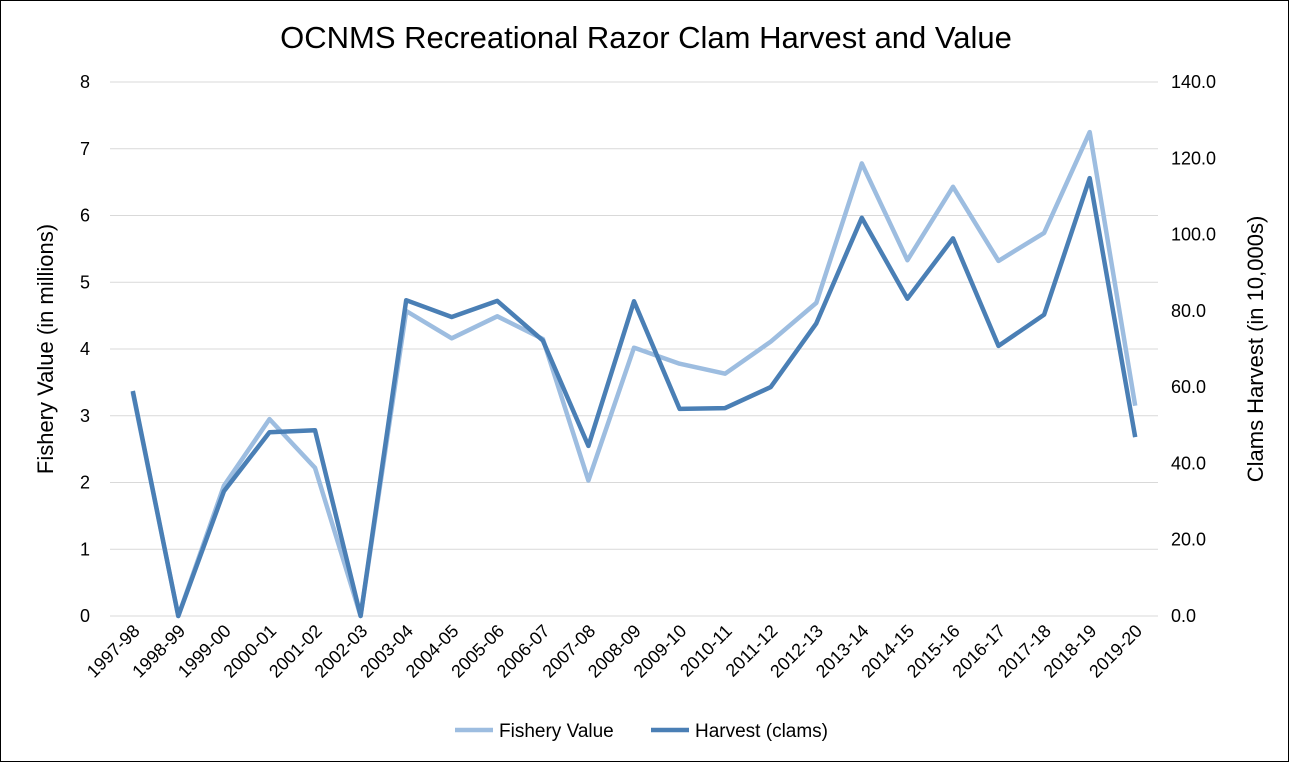  I want to click on left-axis-ticks: 0 1 2 3 4 5 6 7 8, so click(85, 349).